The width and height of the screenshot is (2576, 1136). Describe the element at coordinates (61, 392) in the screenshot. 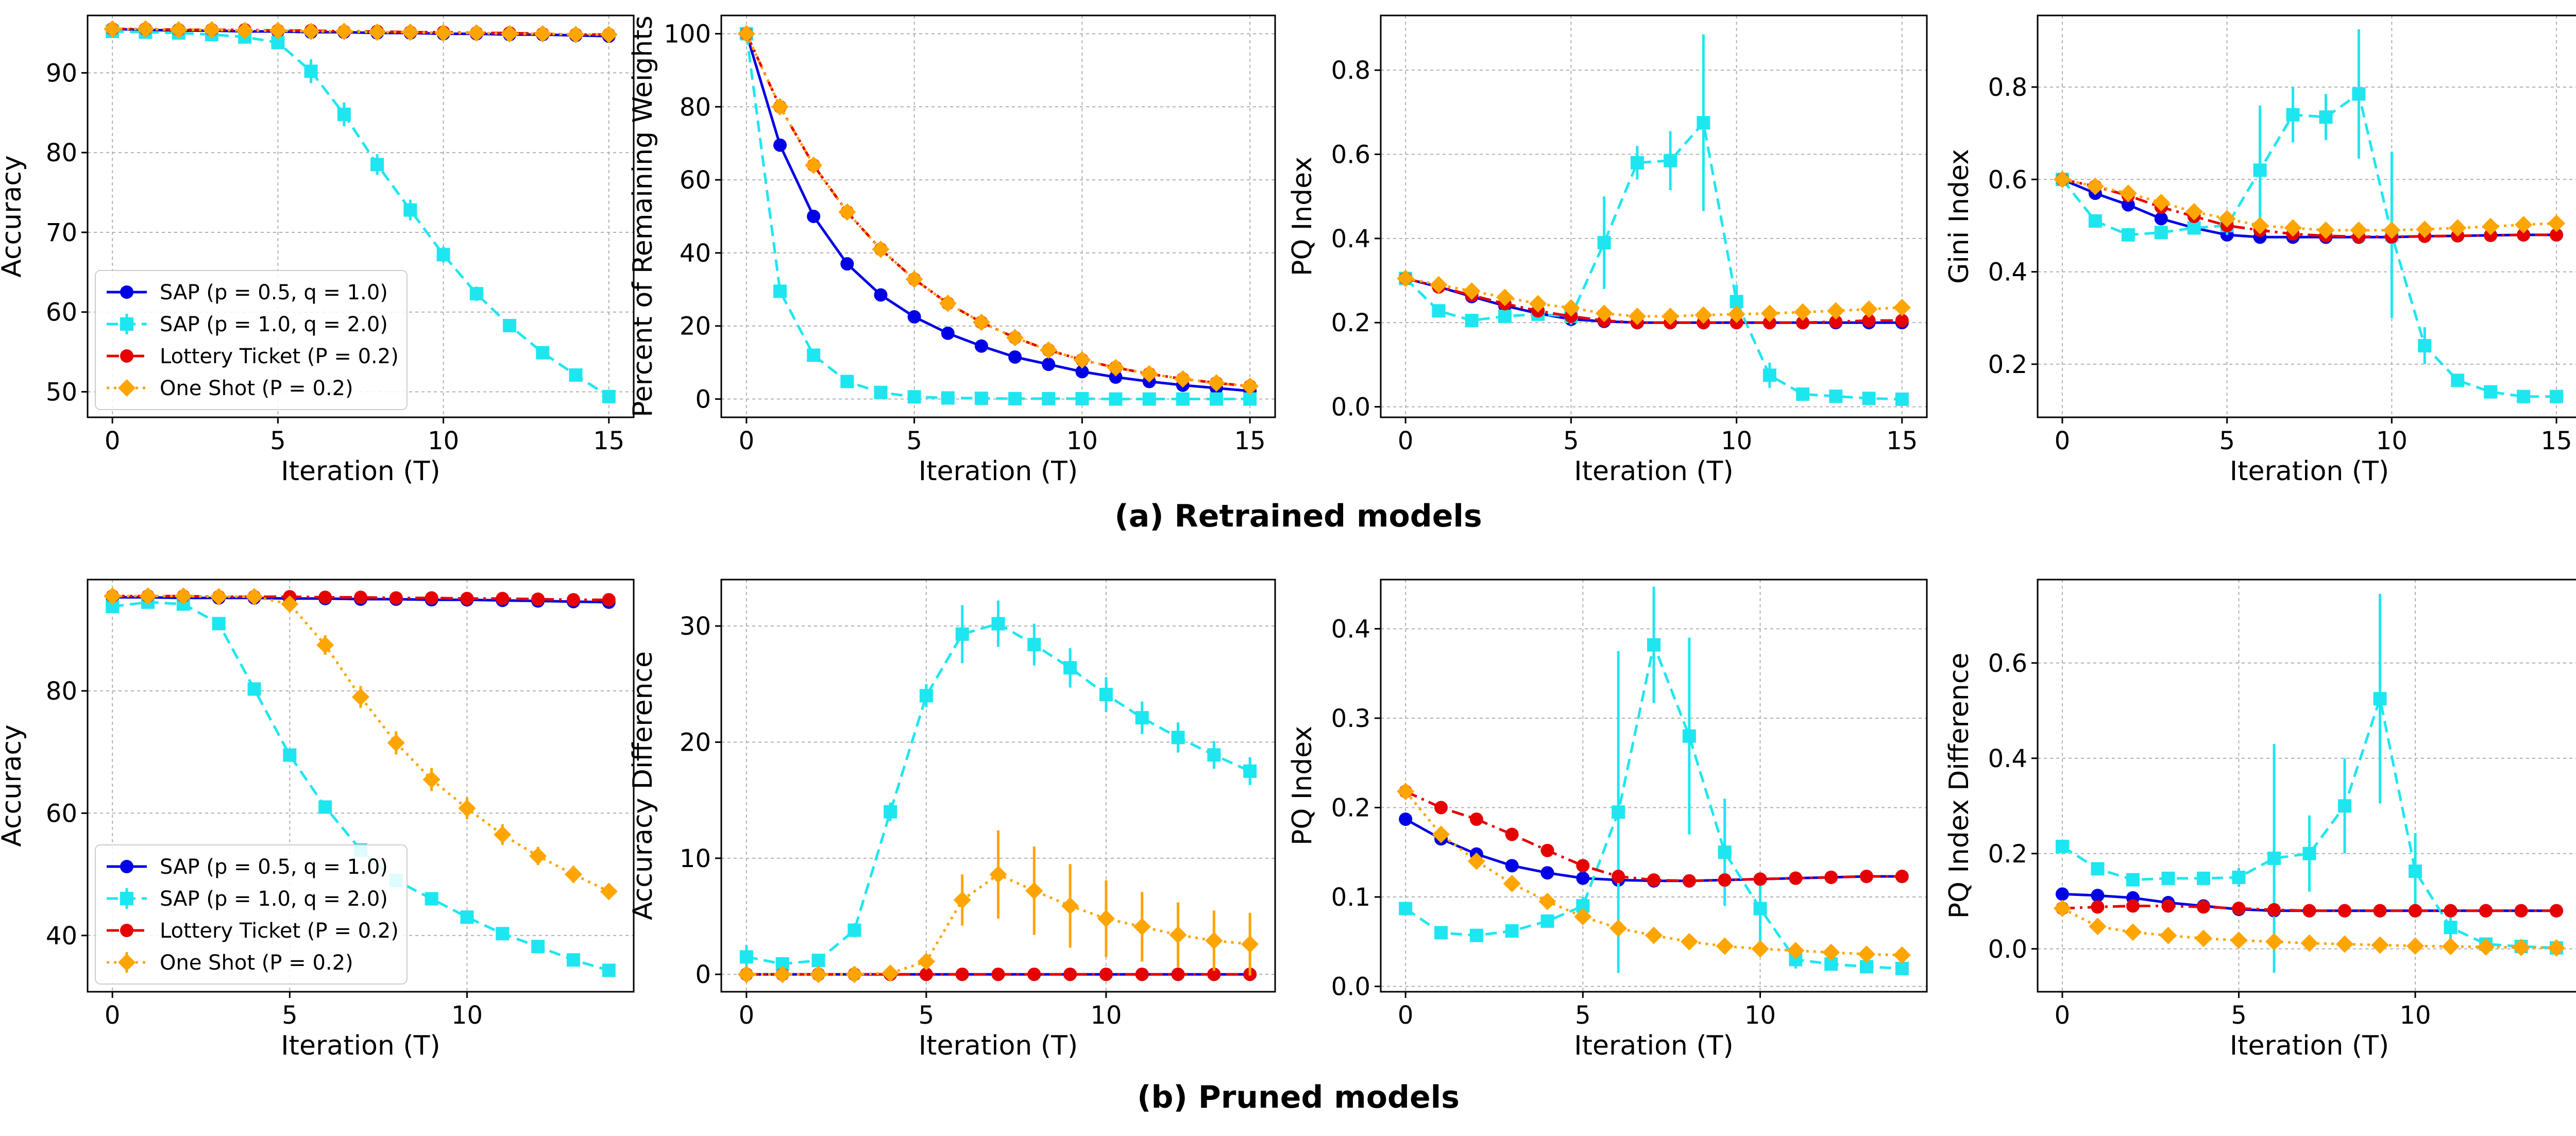

I see `y-tick-label: 50` at that location.